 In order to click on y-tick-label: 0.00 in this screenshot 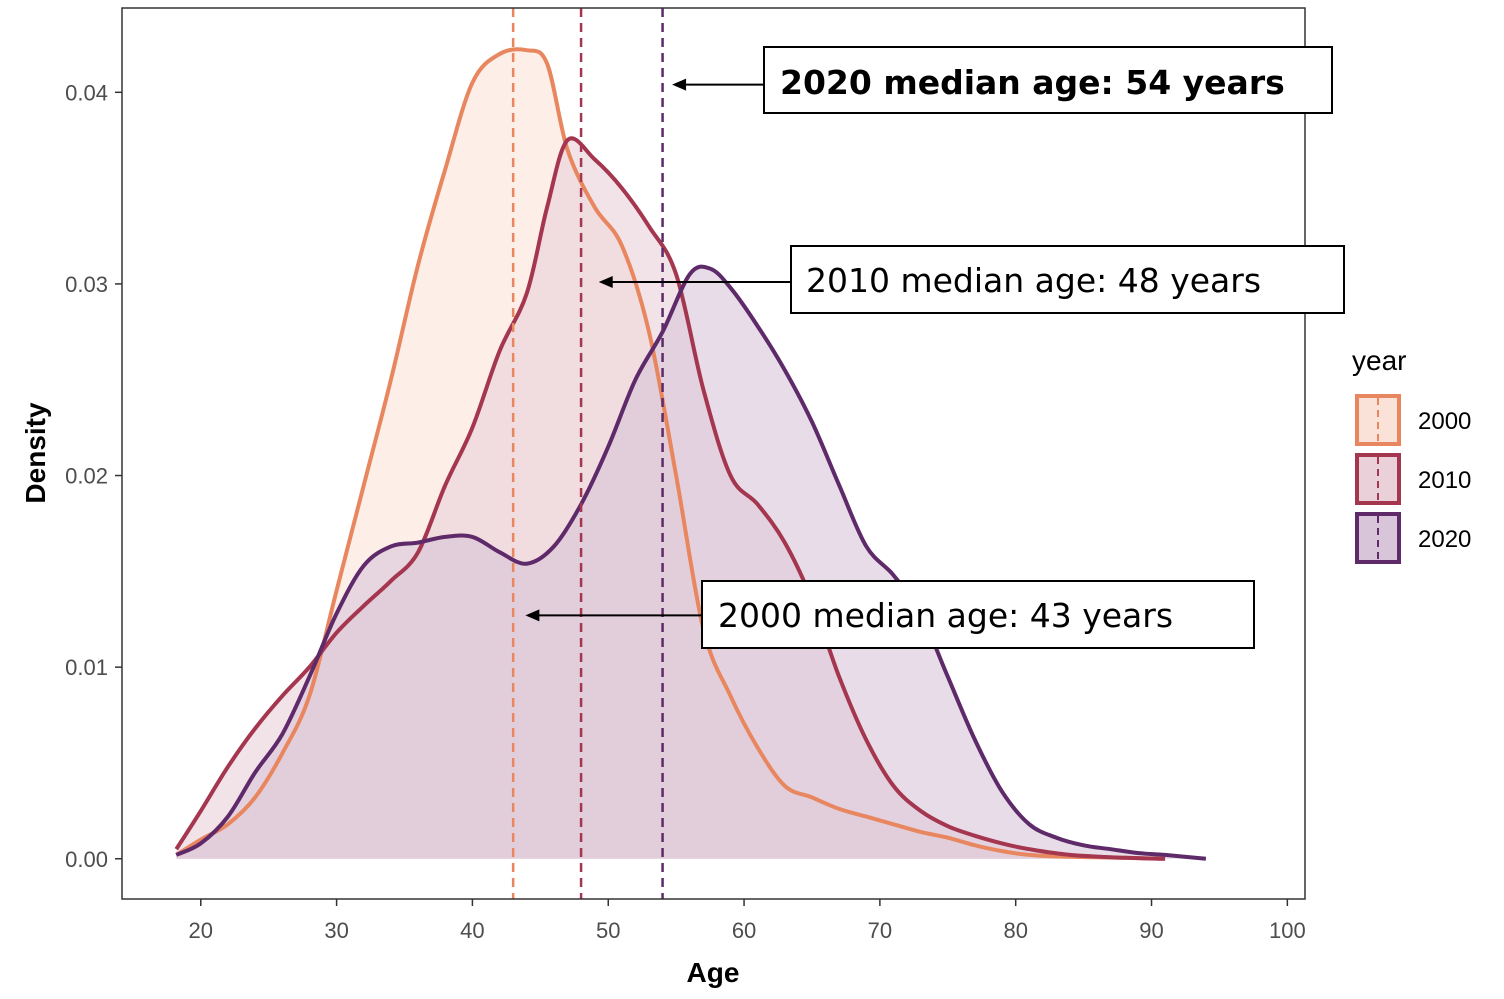, I will do `click(86, 859)`.